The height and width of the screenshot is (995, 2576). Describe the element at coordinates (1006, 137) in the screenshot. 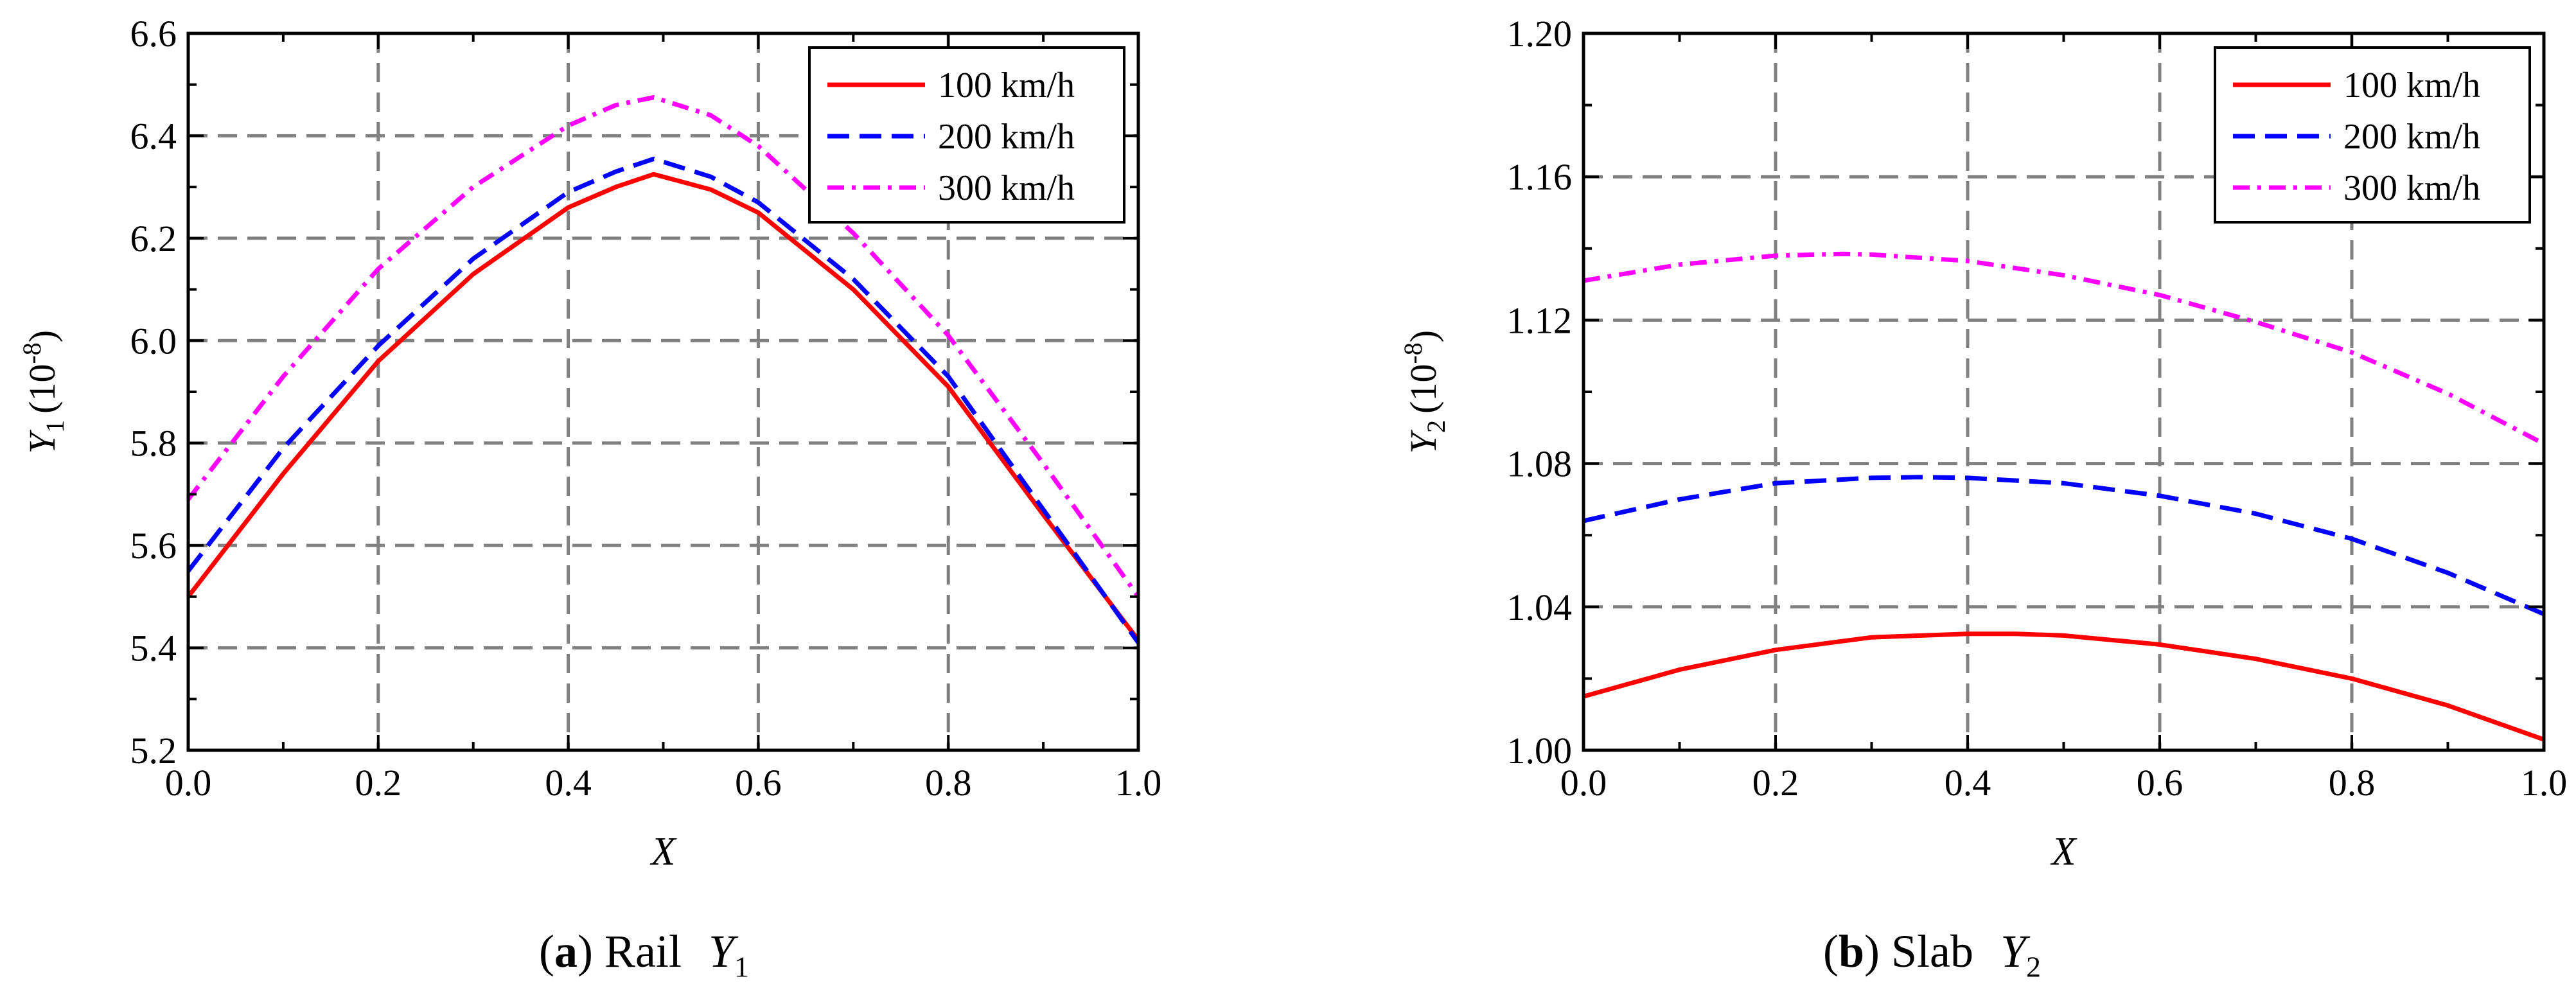

I see `chart-a-legend-label-1: 200 km/h` at that location.